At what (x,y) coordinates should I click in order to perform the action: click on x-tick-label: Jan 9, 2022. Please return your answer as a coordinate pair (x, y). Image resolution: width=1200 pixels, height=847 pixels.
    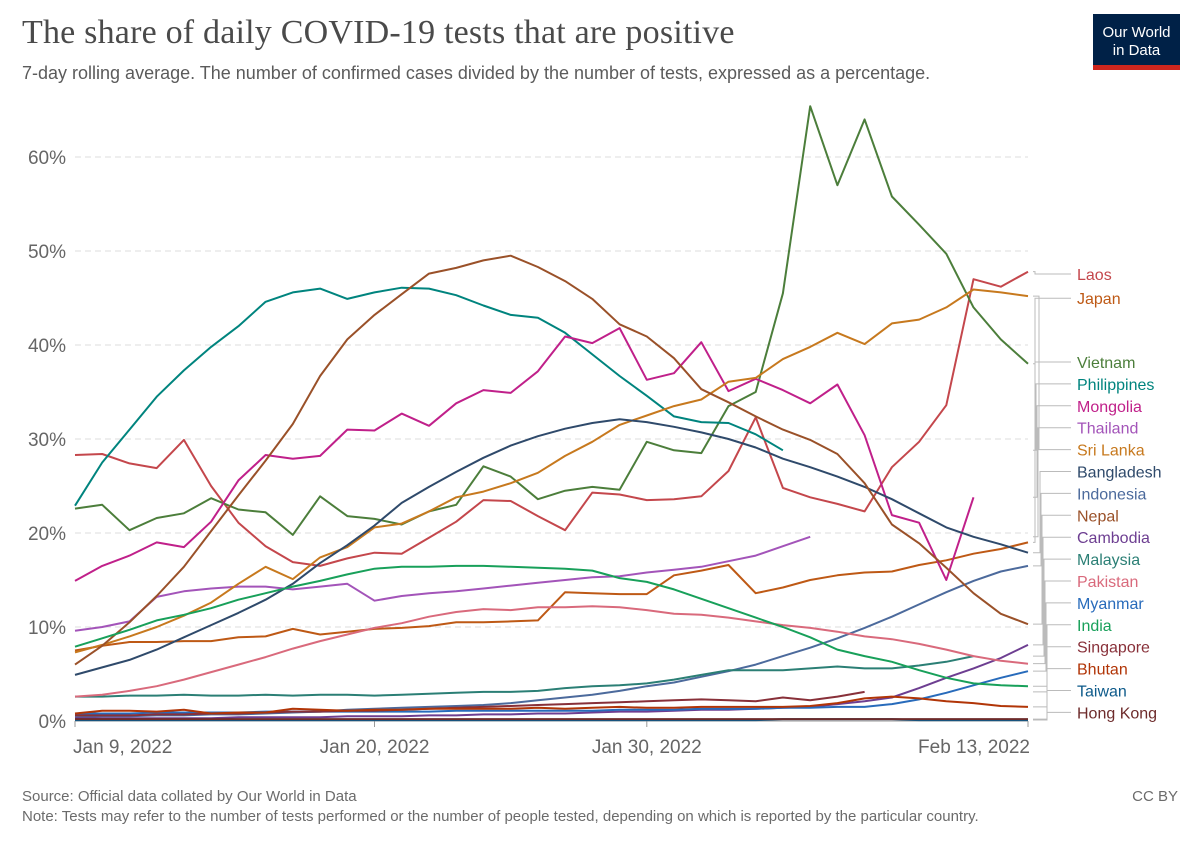
    Looking at the image, I should click on (122, 747).